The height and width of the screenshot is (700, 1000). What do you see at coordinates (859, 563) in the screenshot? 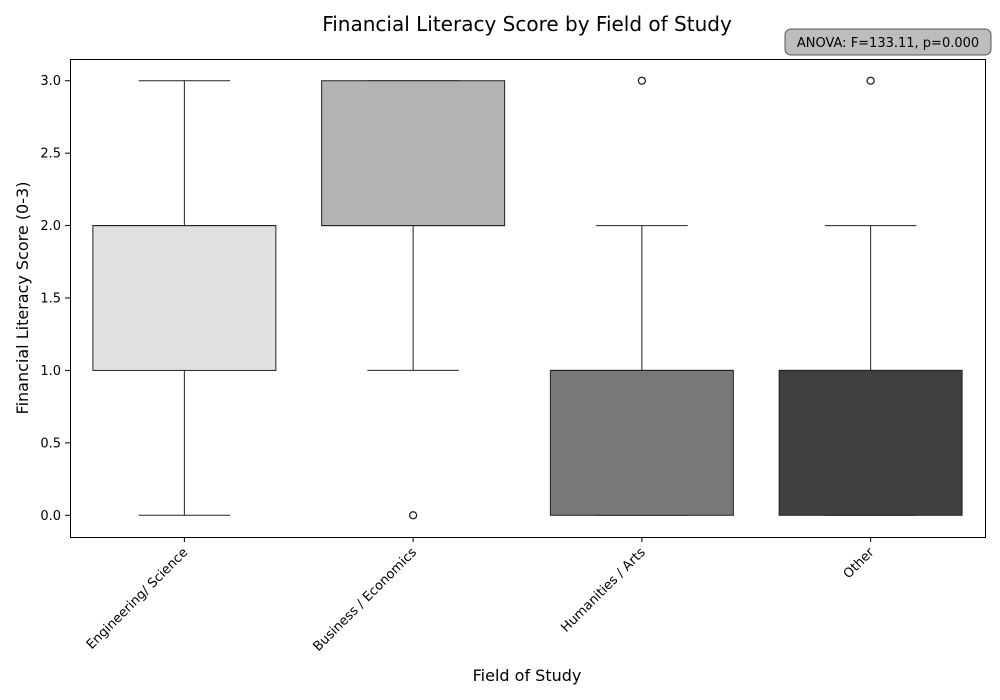
I see `x-tick-label: Other` at bounding box center [859, 563].